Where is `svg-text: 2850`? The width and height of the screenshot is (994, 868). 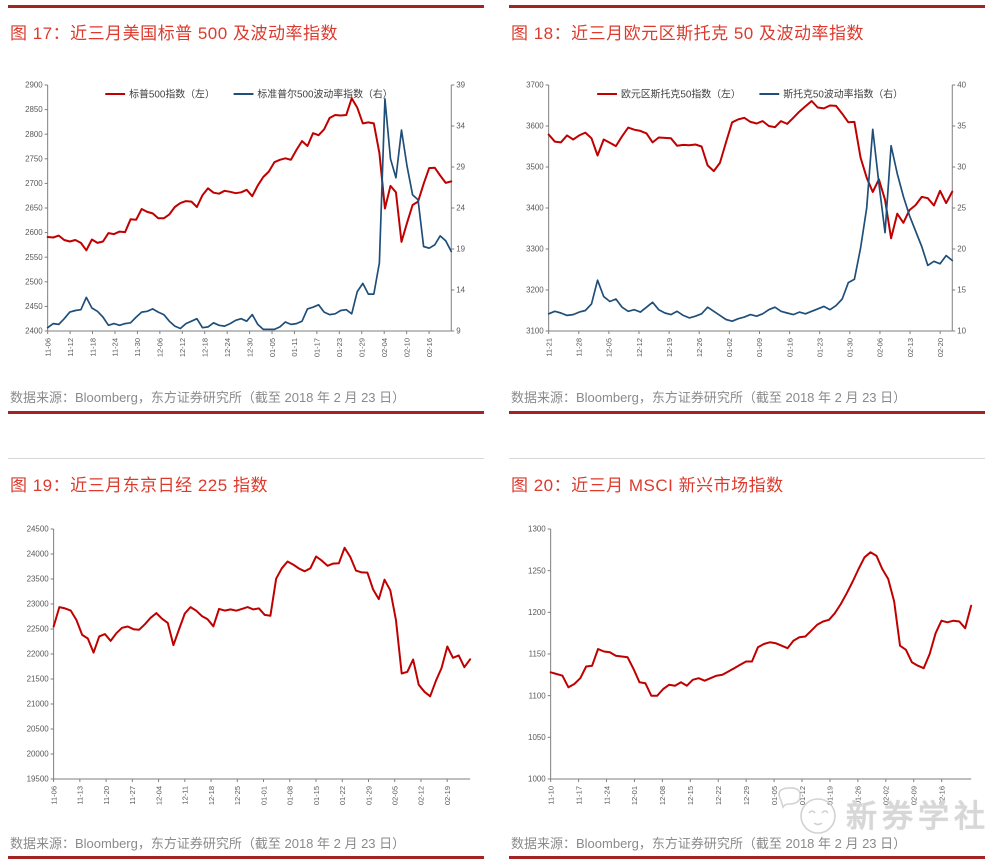 svg-text: 2850 is located at coordinates (34, 109).